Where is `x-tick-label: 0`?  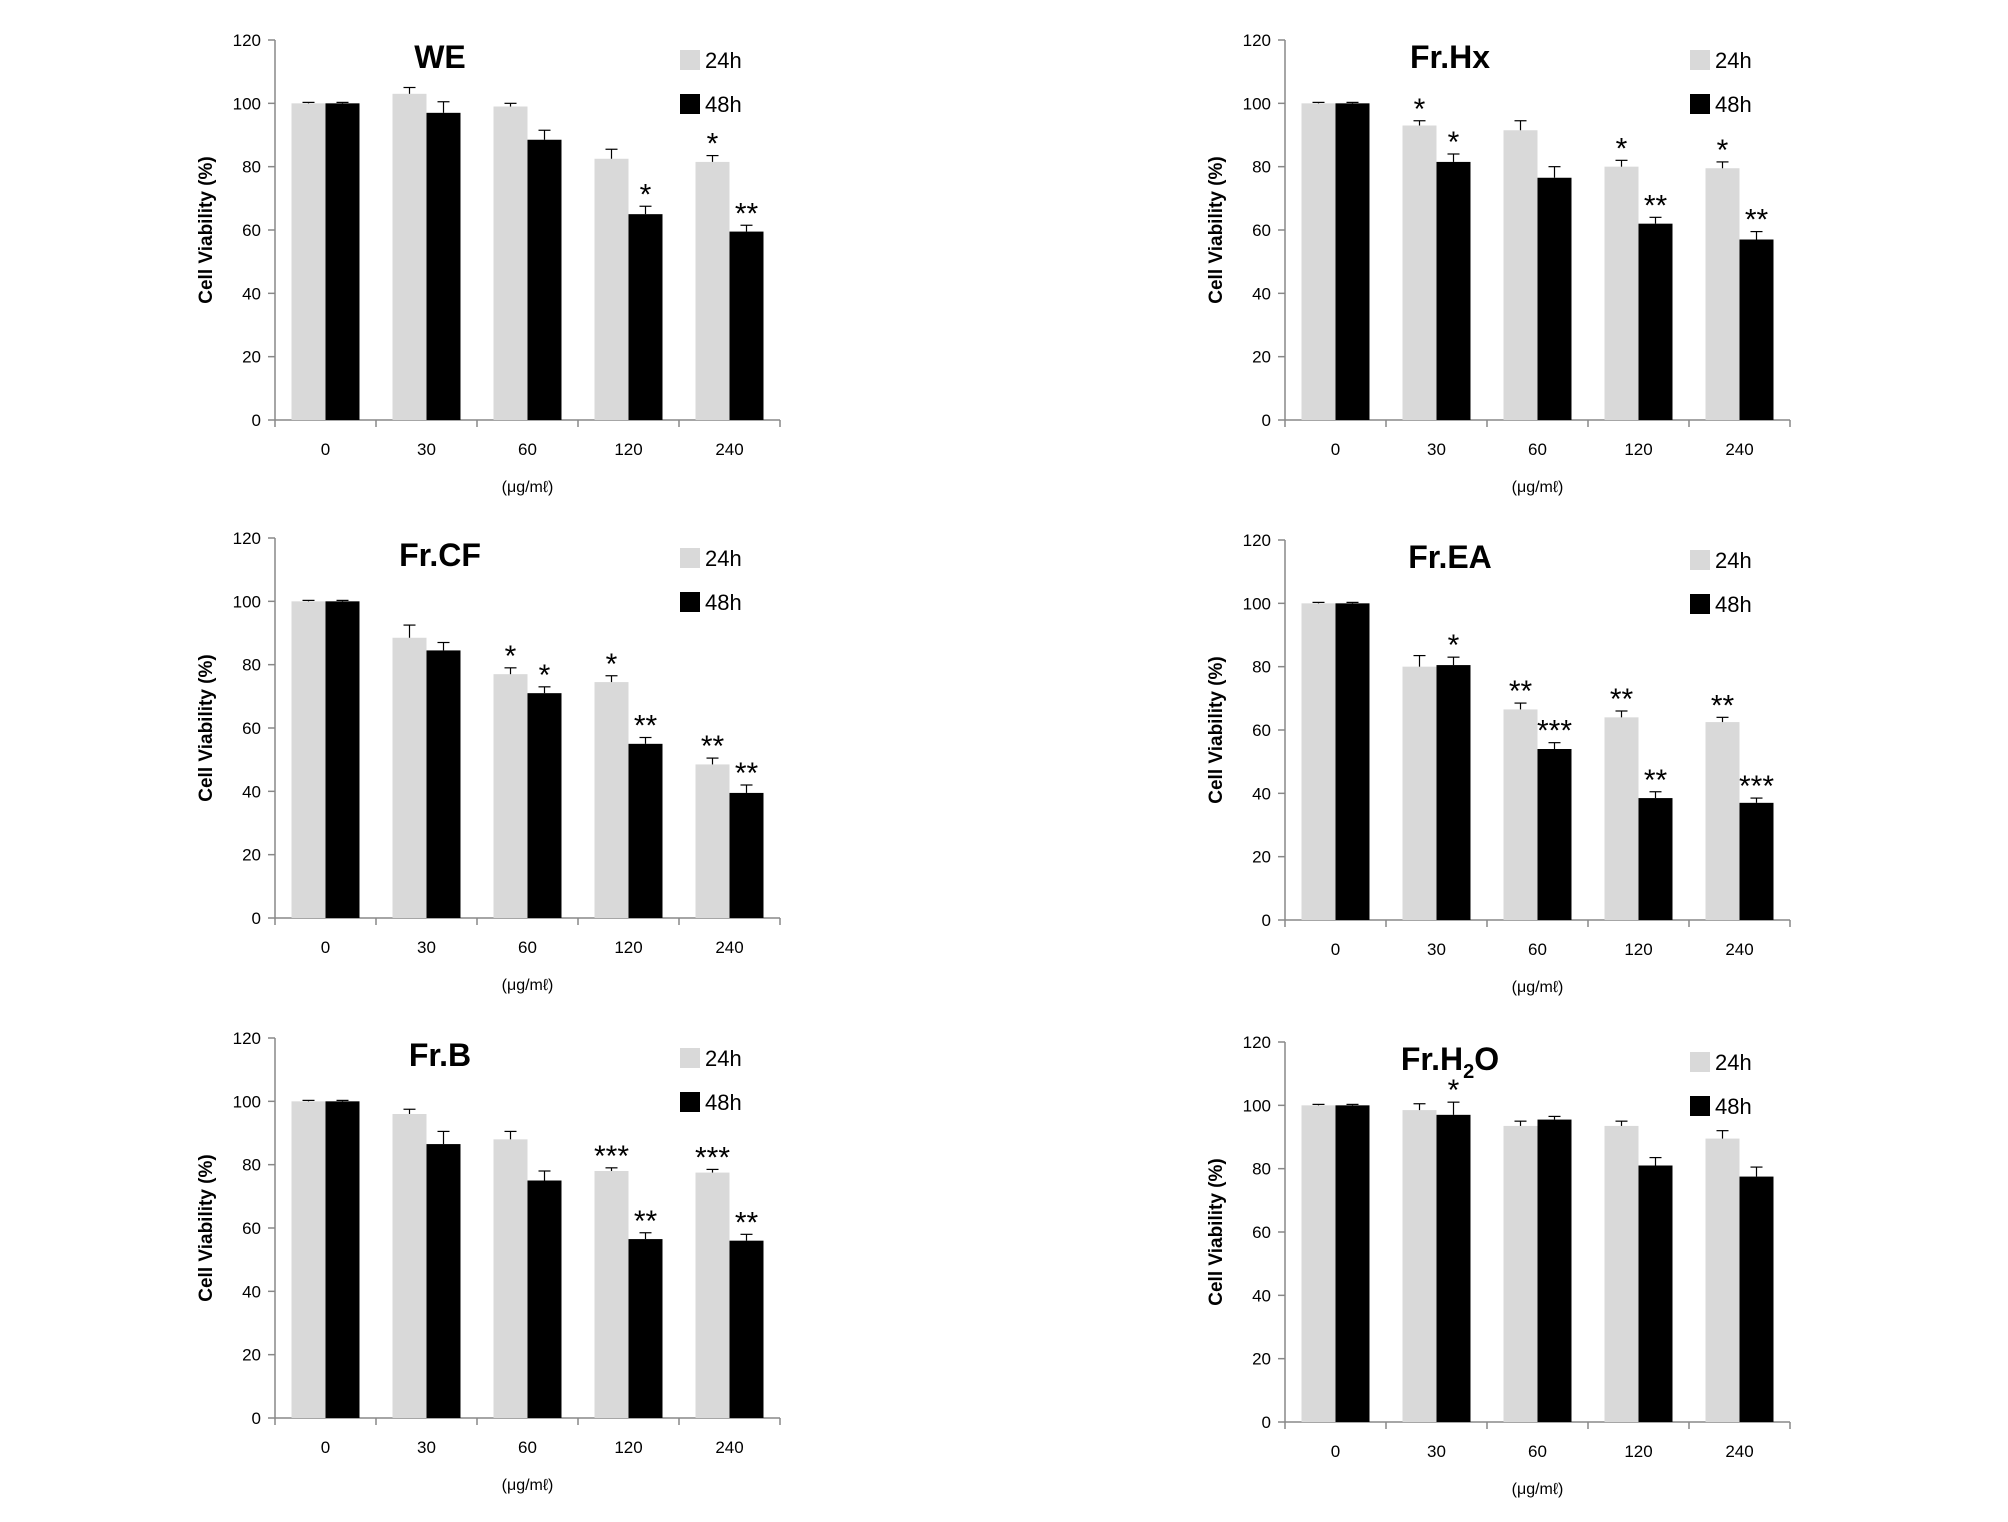
x-tick-label: 0 is located at coordinates (325, 1447).